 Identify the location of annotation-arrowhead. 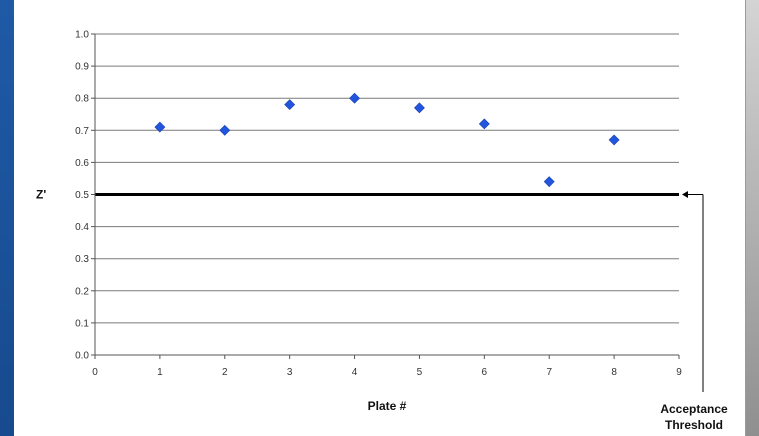
(685, 194).